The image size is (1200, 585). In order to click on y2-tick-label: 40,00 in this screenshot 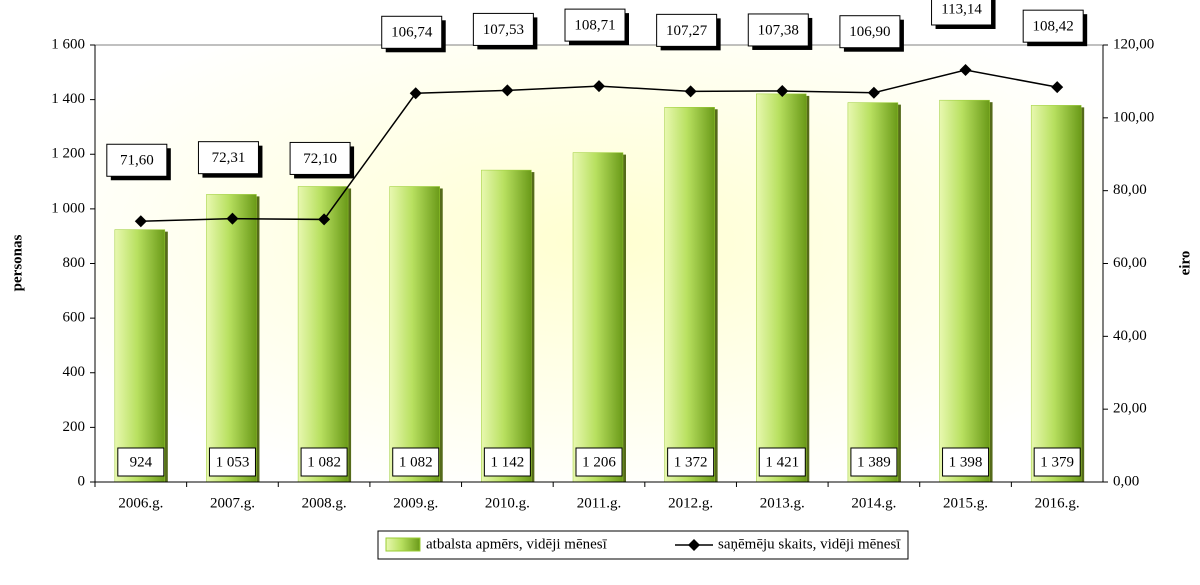, I will do `click(1130, 336)`.